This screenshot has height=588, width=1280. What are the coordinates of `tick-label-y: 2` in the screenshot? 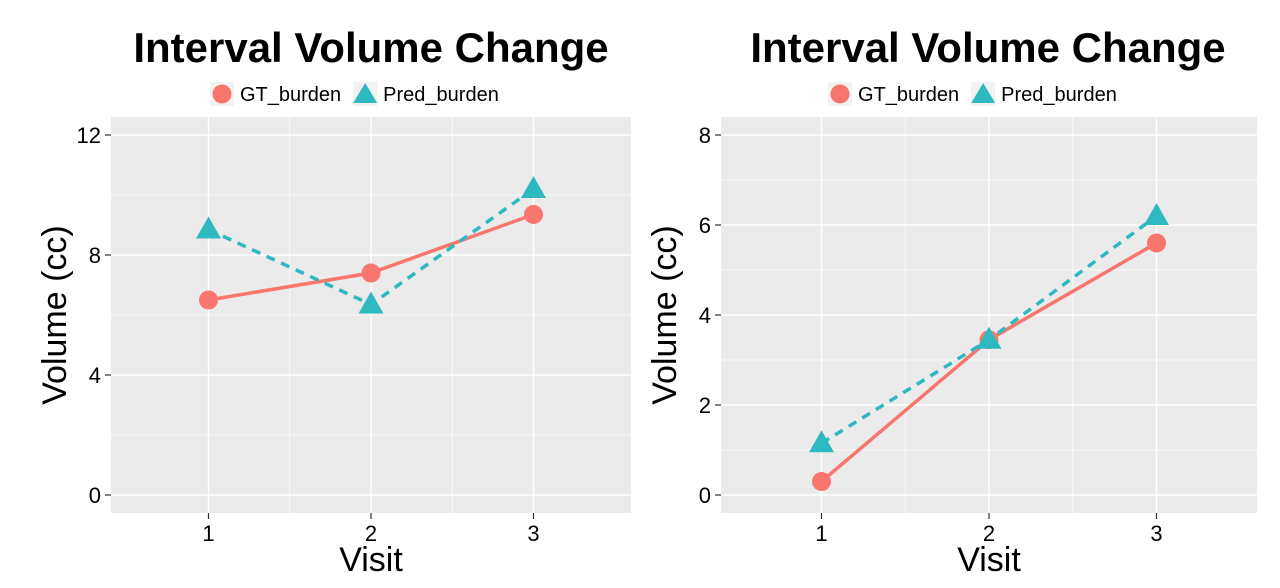 It's located at (705, 405).